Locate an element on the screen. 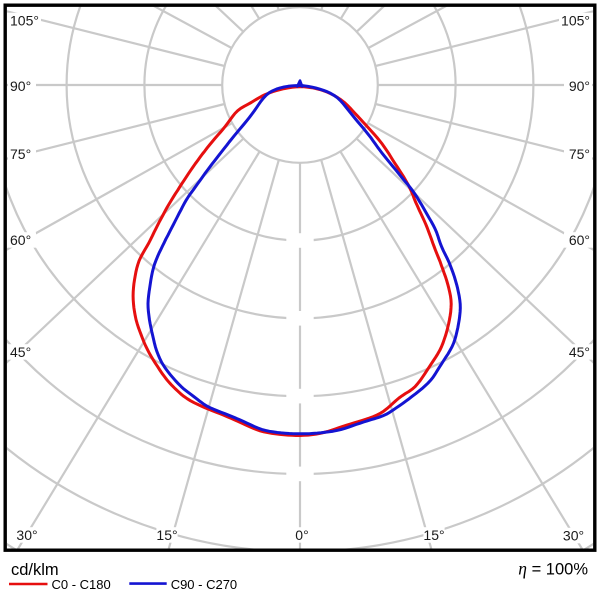 This screenshot has height=600, width=600. svg-text: C90 - C270 is located at coordinates (204, 584).